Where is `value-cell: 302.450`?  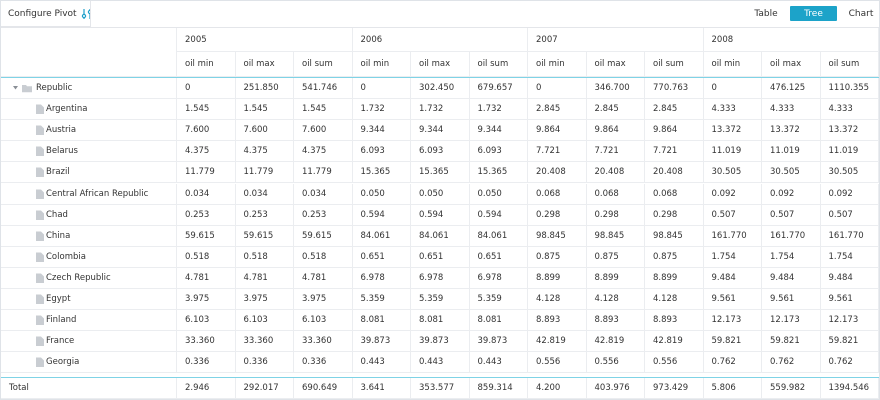 value-cell: 302.450 is located at coordinates (440, 89).